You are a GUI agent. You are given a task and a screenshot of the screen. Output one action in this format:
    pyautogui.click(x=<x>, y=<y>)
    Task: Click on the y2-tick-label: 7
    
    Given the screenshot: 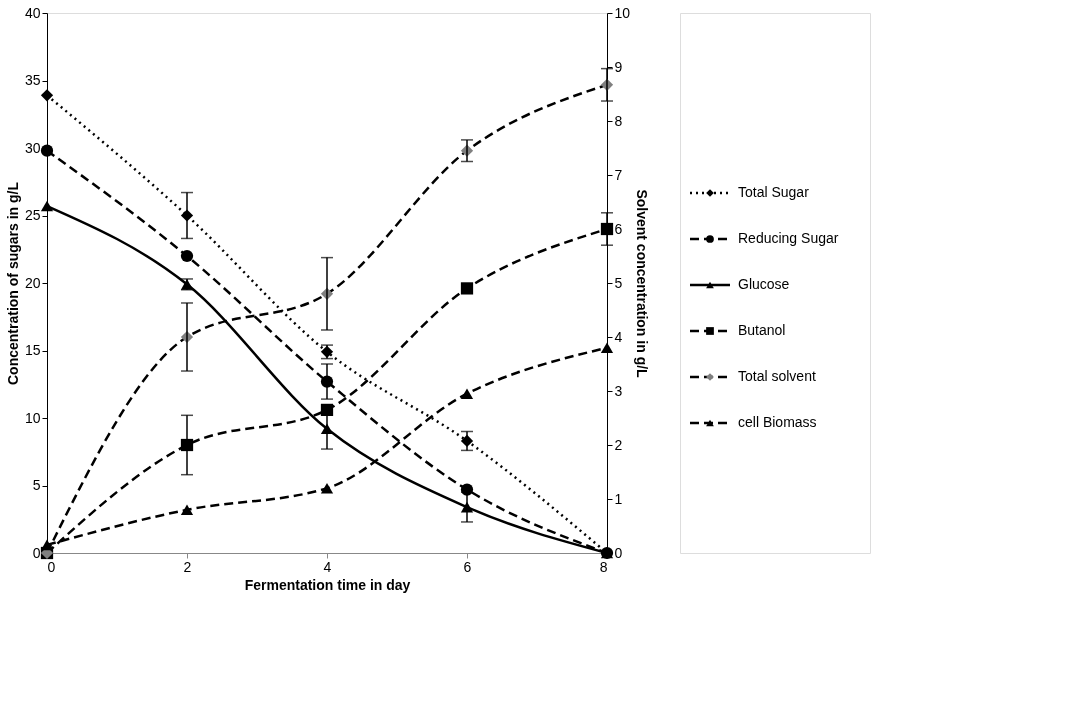 What is the action you would take?
    pyautogui.click(x=618, y=174)
    